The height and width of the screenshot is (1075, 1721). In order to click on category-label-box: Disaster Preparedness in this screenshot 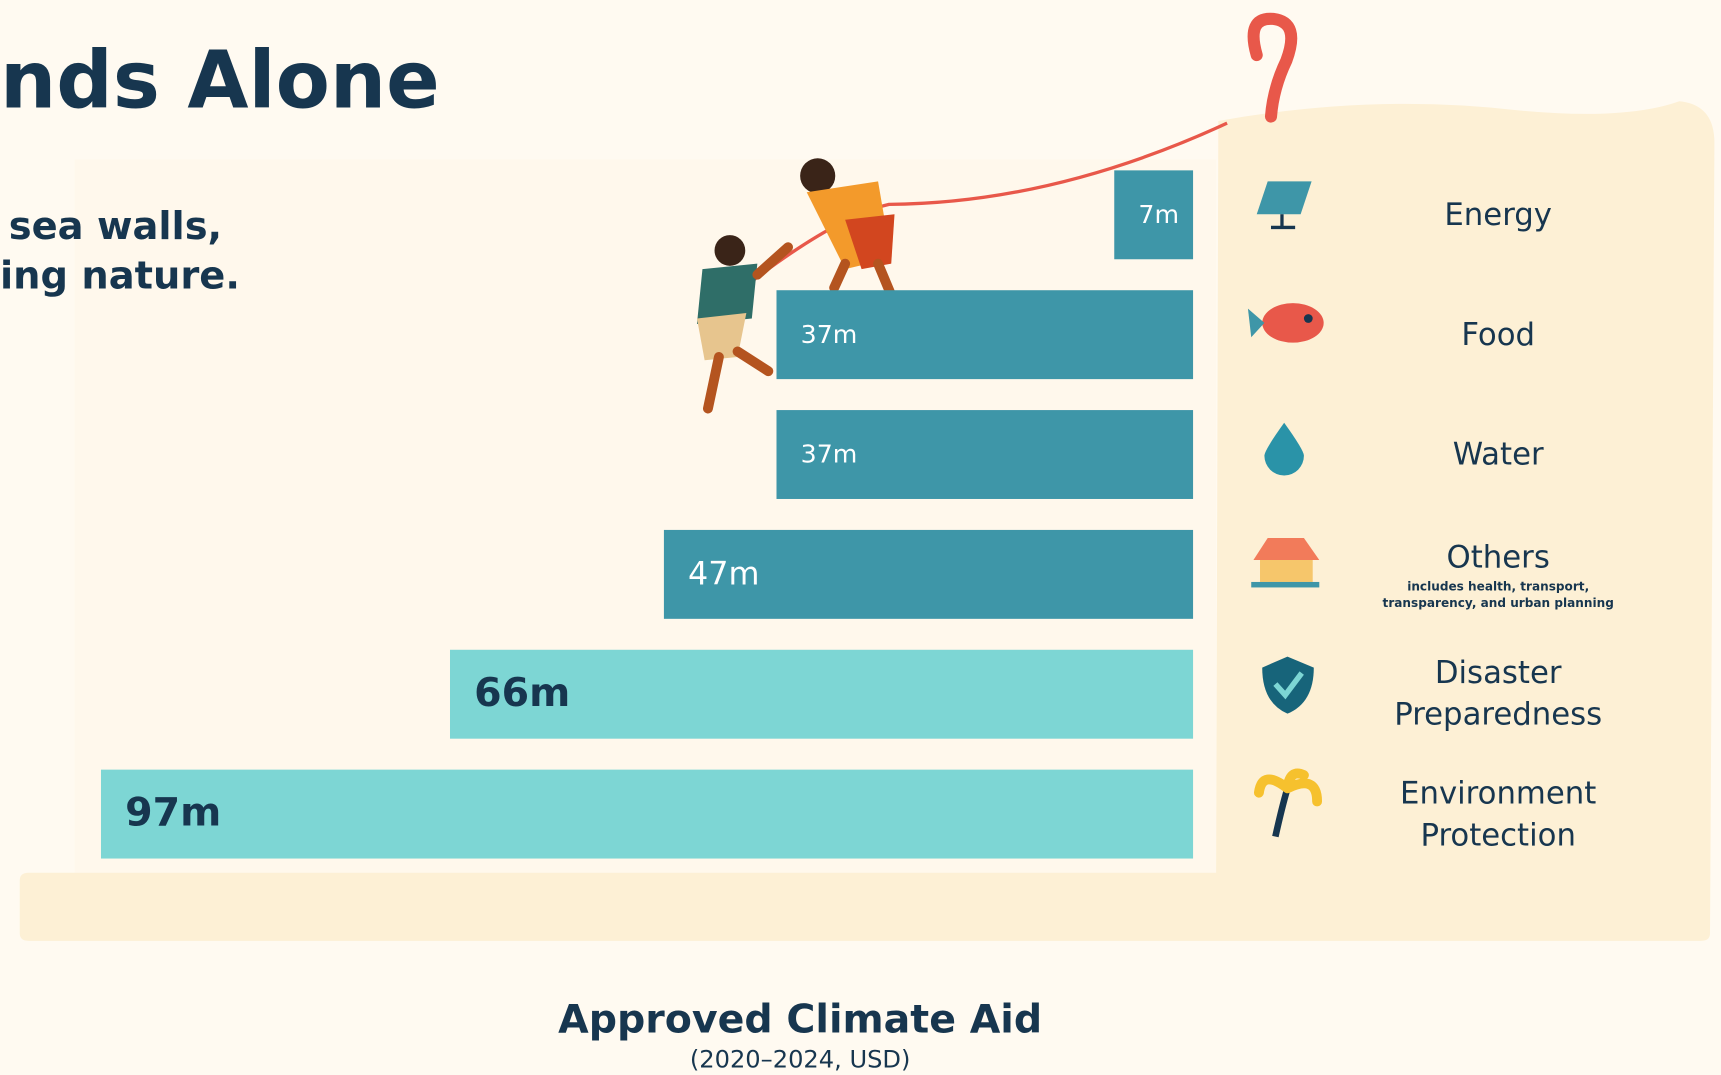, I will do `click(1498, 694)`.